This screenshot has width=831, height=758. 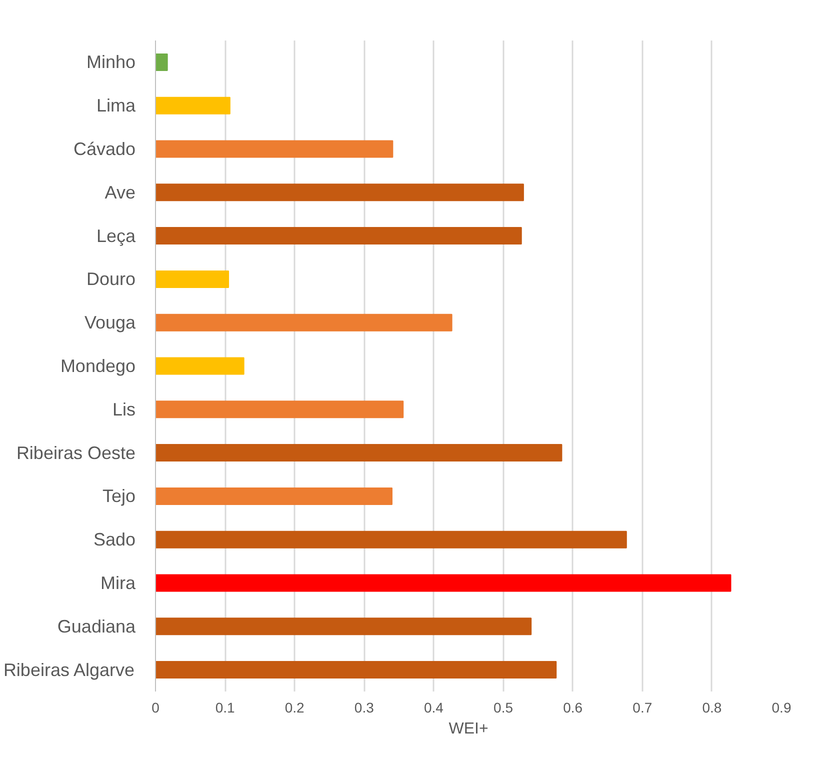 I want to click on x-axis-title: WEI+, so click(x=468, y=729).